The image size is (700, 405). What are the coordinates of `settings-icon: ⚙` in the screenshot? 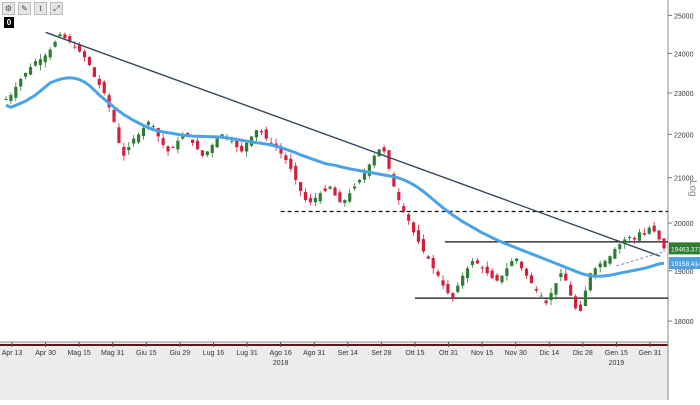 It's located at (8, 8).